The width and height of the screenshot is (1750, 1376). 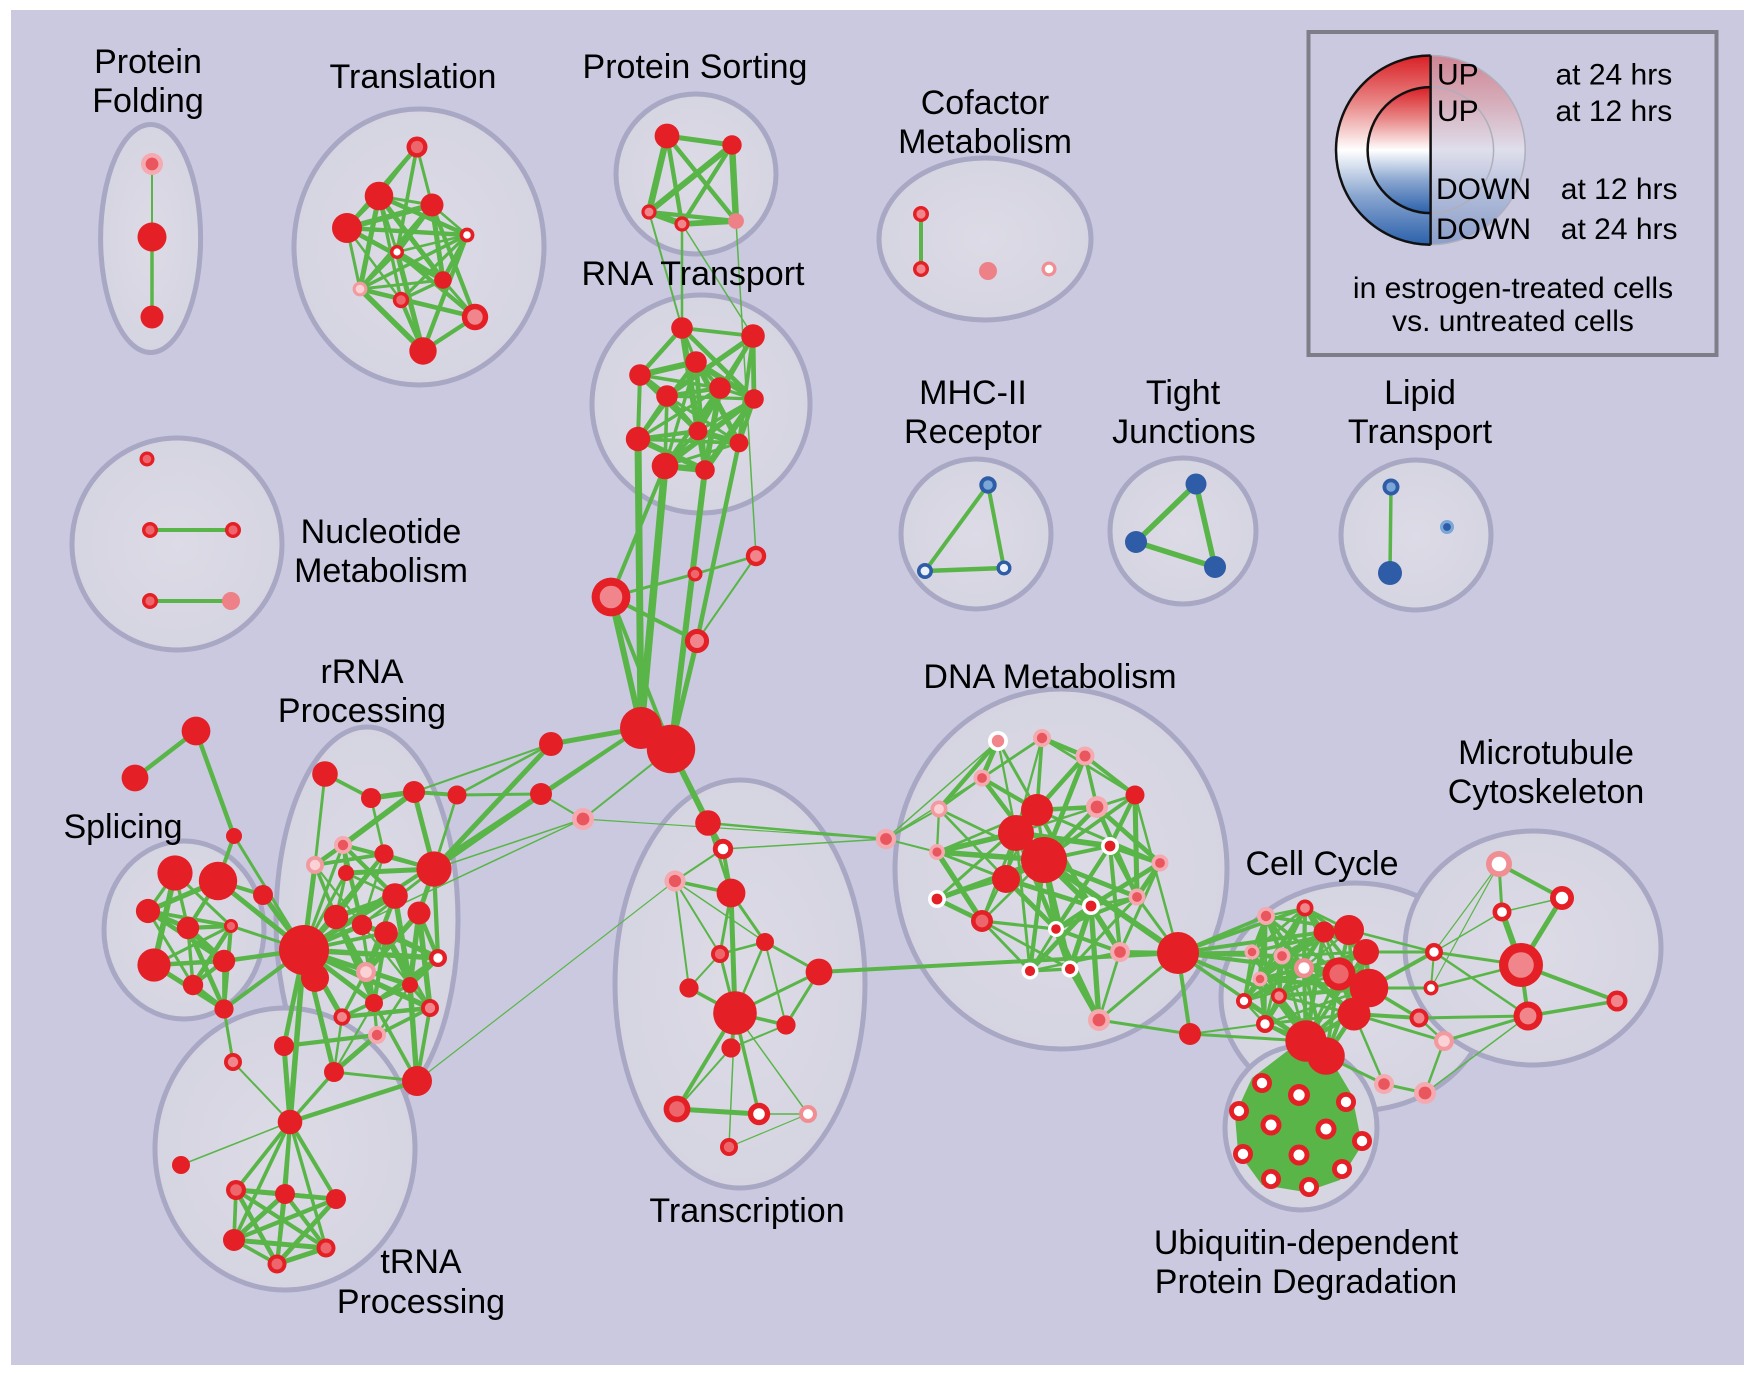 I want to click on svg-text: Lipid, so click(x=1420, y=393).